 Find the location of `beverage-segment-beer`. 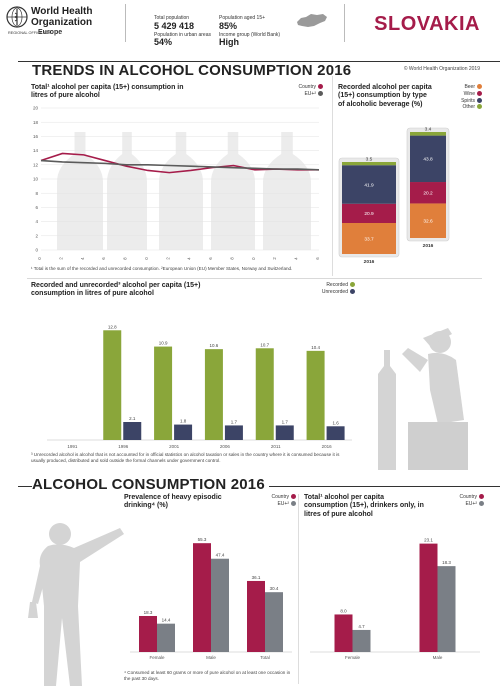

beverage-segment-beer is located at coordinates (428, 220).